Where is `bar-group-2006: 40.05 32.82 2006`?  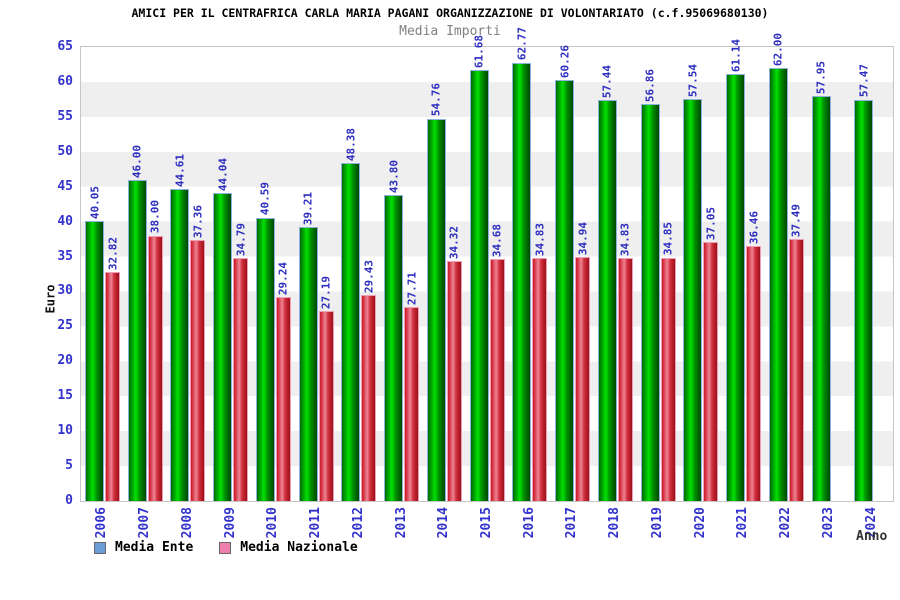
bar-group-2006: 40.05 32.82 2006 is located at coordinates (102, 292).